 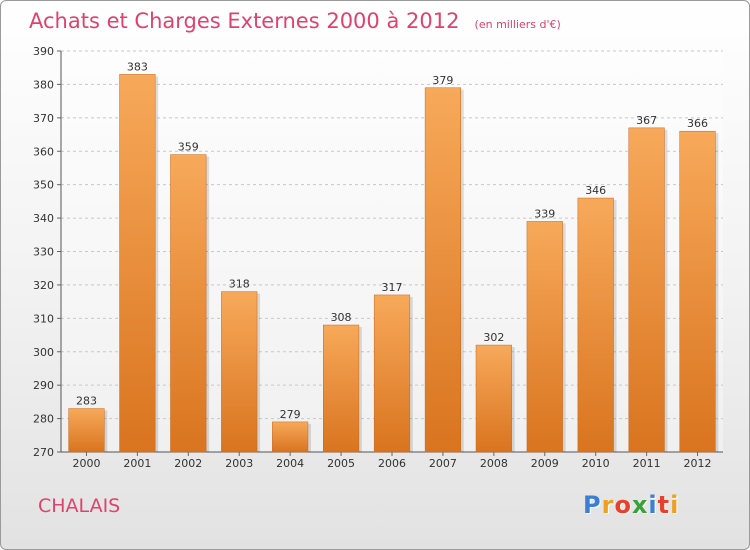 I want to click on logo-letter: P, so click(x=592, y=505).